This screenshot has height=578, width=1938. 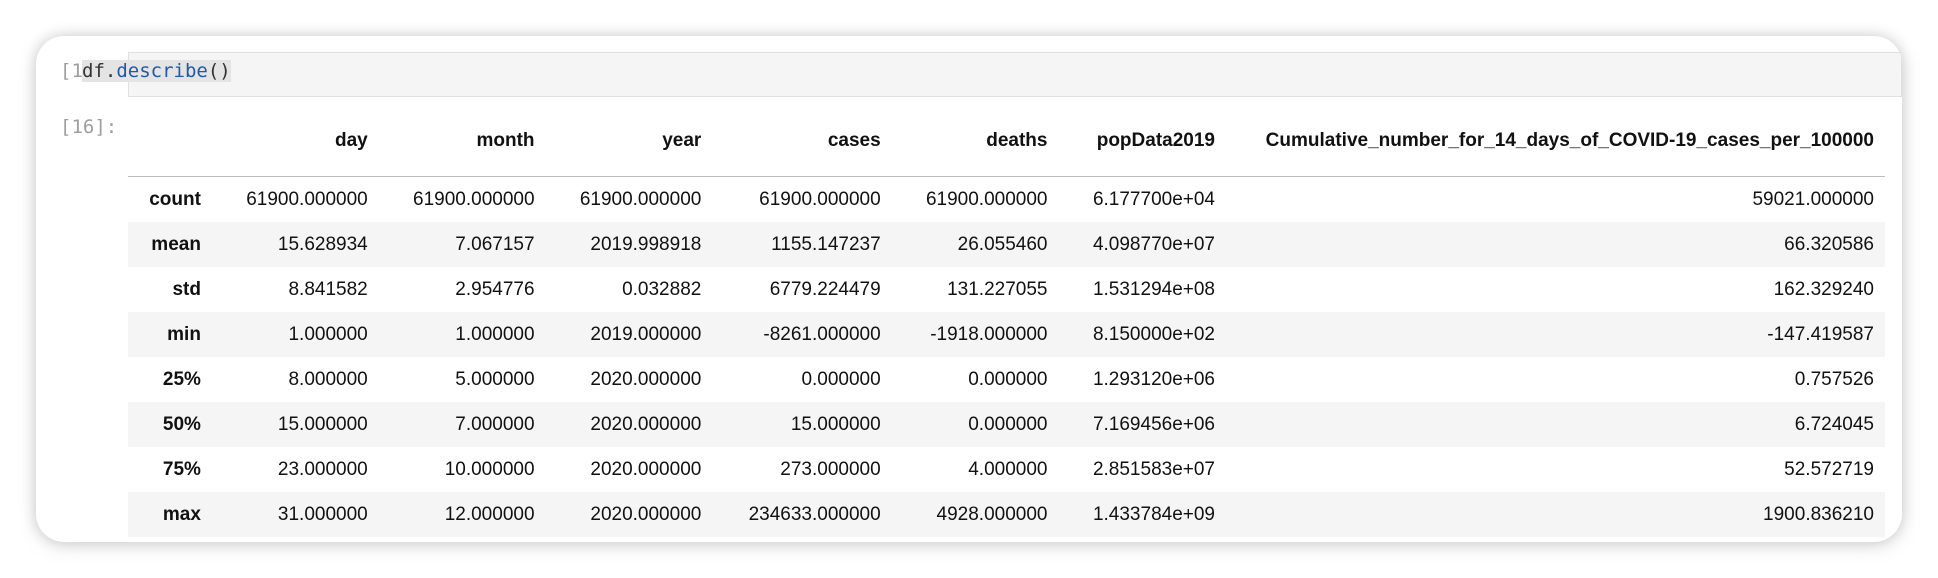 I want to click on column-header-year: year, so click(x=629, y=141).